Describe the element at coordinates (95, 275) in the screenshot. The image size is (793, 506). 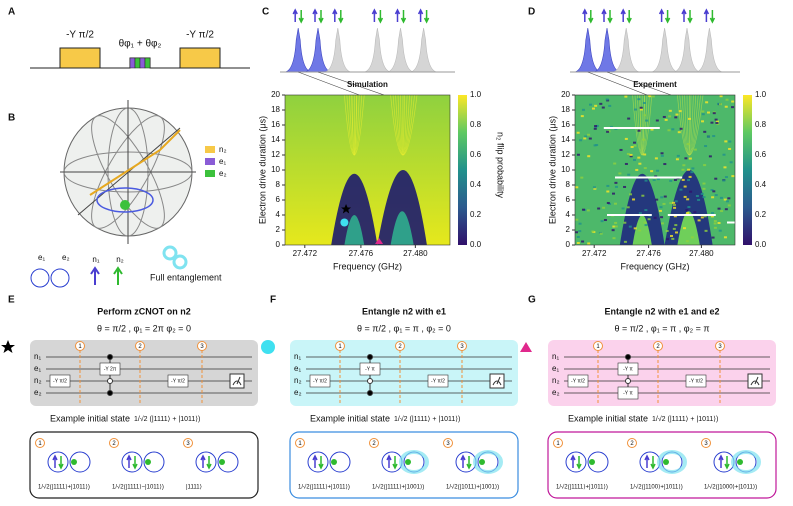
I see `n1-spin` at that location.